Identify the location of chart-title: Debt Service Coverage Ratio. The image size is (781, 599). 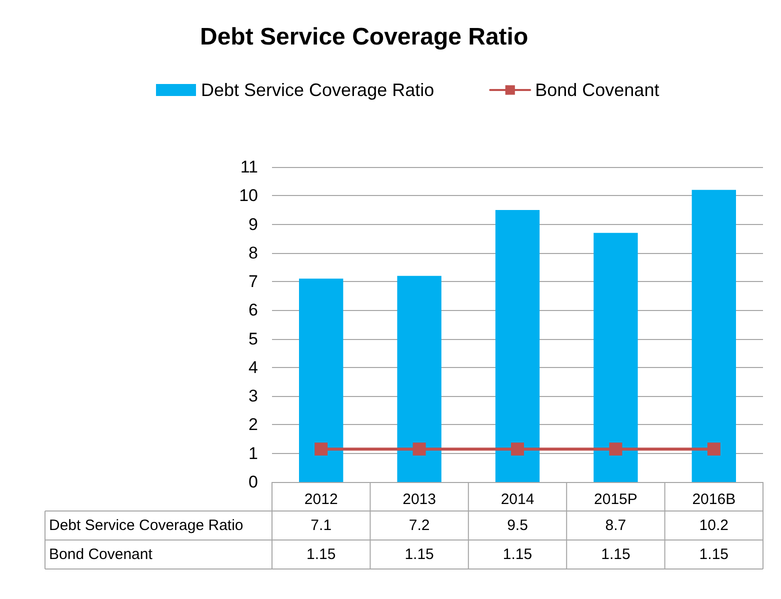
(364, 37).